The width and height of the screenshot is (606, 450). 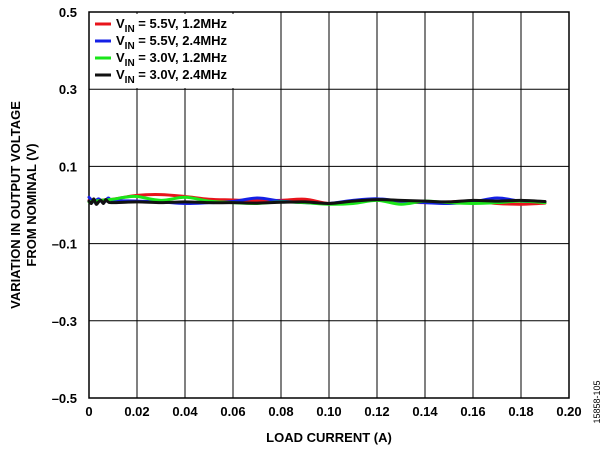 I want to click on y-tick-label: 0.3, so click(x=68, y=89).